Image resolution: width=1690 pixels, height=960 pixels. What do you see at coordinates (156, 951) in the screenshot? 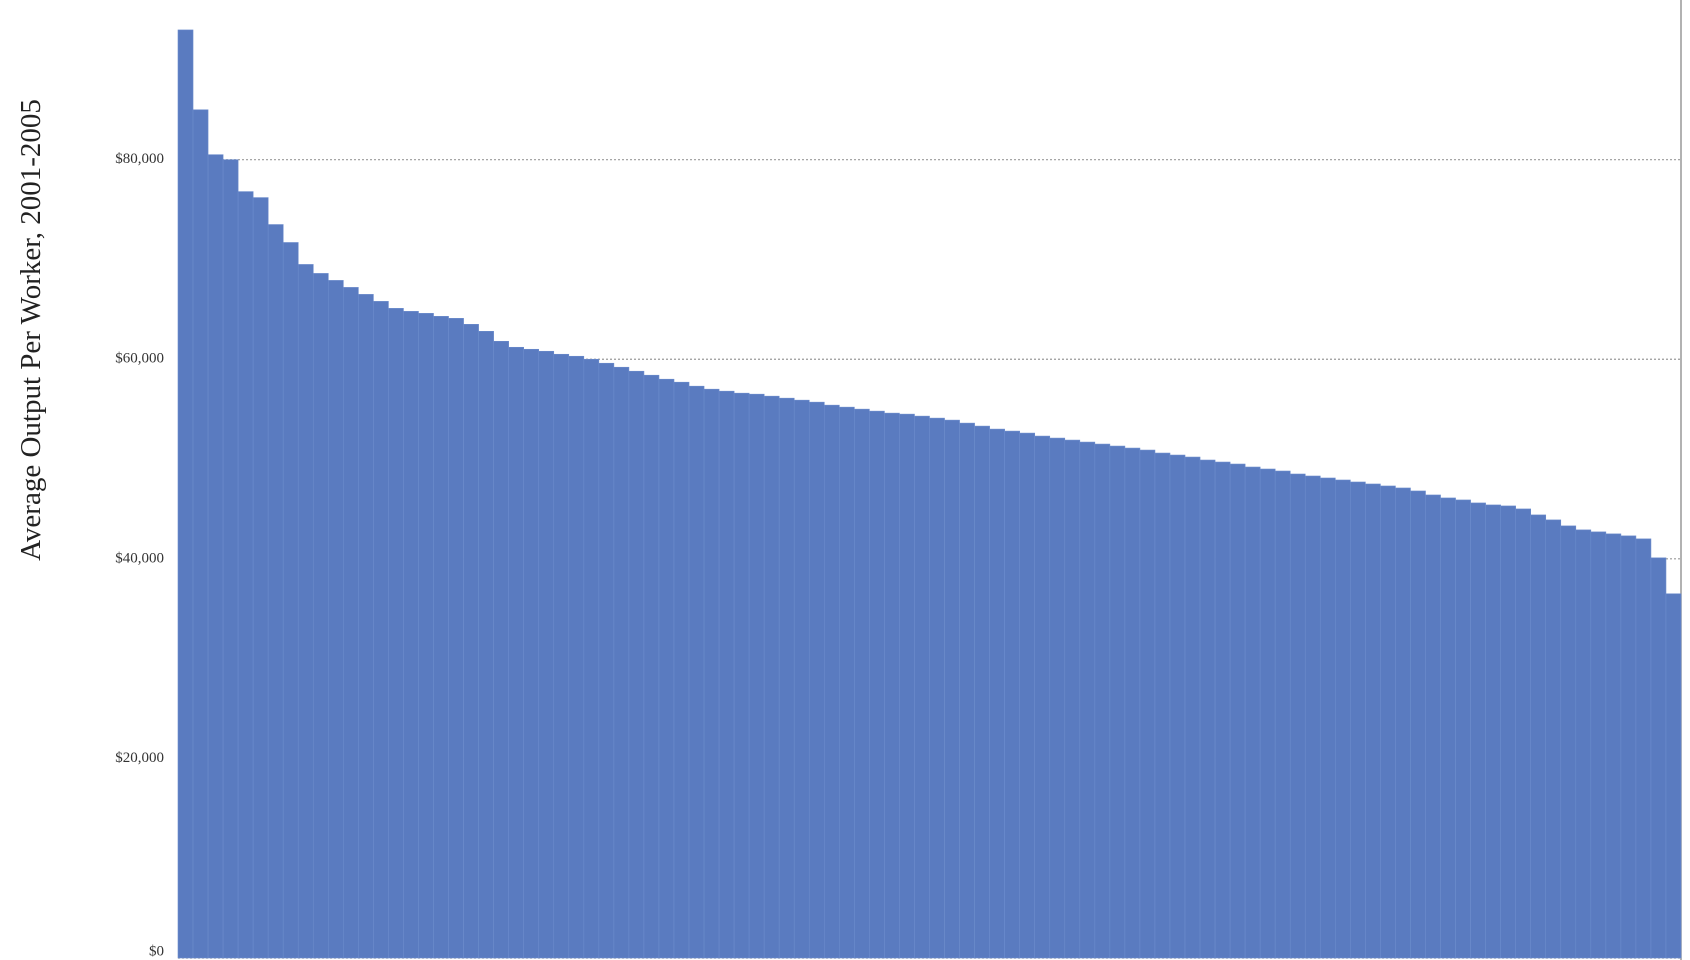
I see `y-tick-label: $0` at bounding box center [156, 951].